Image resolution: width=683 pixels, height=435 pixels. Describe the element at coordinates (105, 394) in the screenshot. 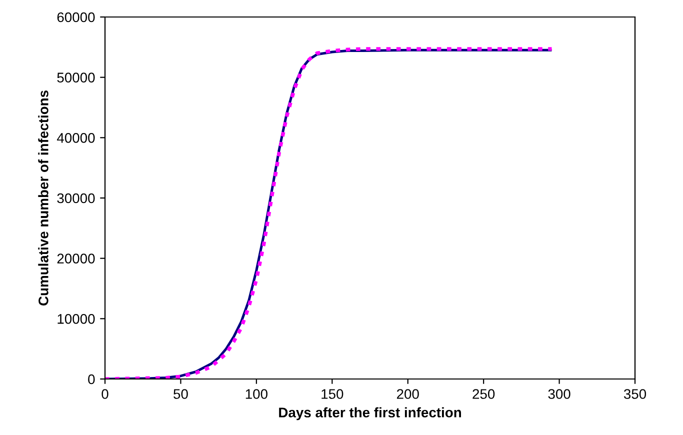

I see `x-tick-label: 0` at that location.